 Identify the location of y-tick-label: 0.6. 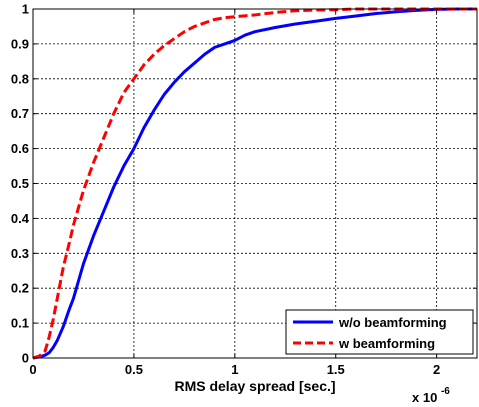
(20, 148).